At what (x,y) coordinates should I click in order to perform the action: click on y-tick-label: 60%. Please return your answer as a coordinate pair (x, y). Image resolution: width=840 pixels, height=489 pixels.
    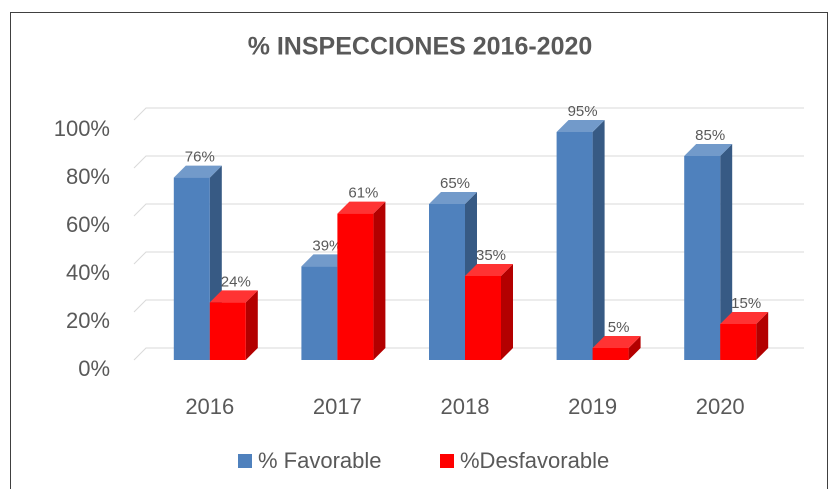
    Looking at the image, I should click on (88, 224).